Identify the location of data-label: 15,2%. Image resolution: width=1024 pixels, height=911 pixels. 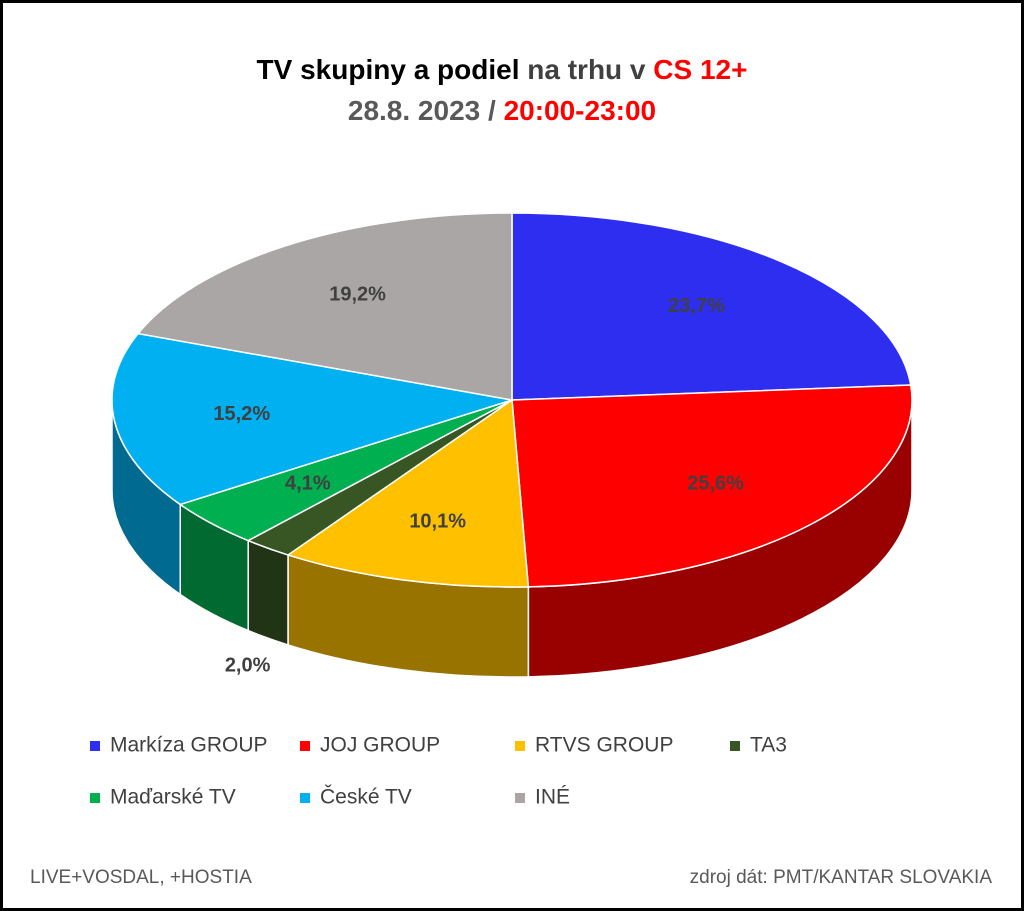
(241, 414).